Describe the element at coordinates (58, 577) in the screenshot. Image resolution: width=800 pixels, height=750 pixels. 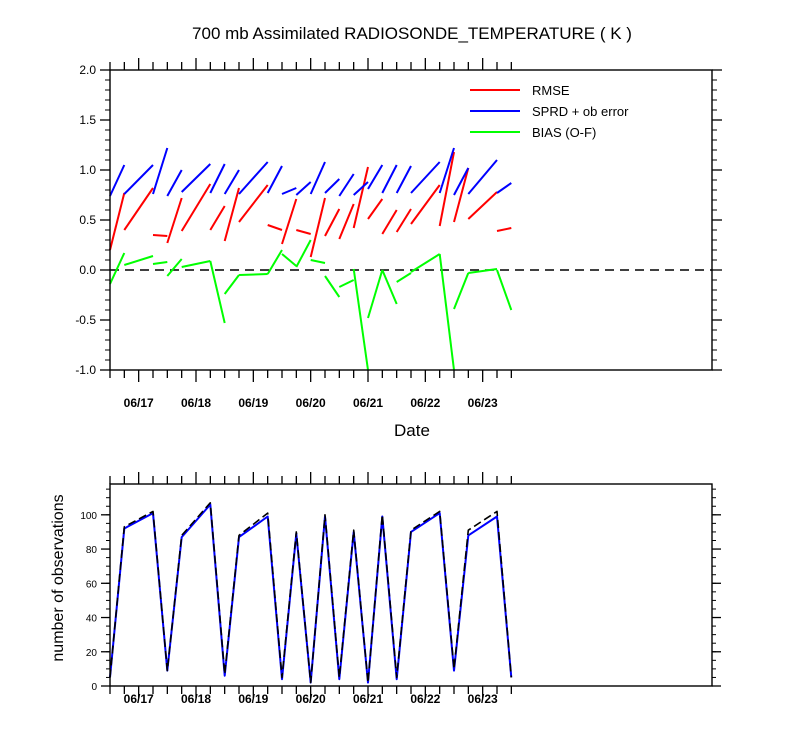
I see `y-axis-label-observations: number of observations` at that location.